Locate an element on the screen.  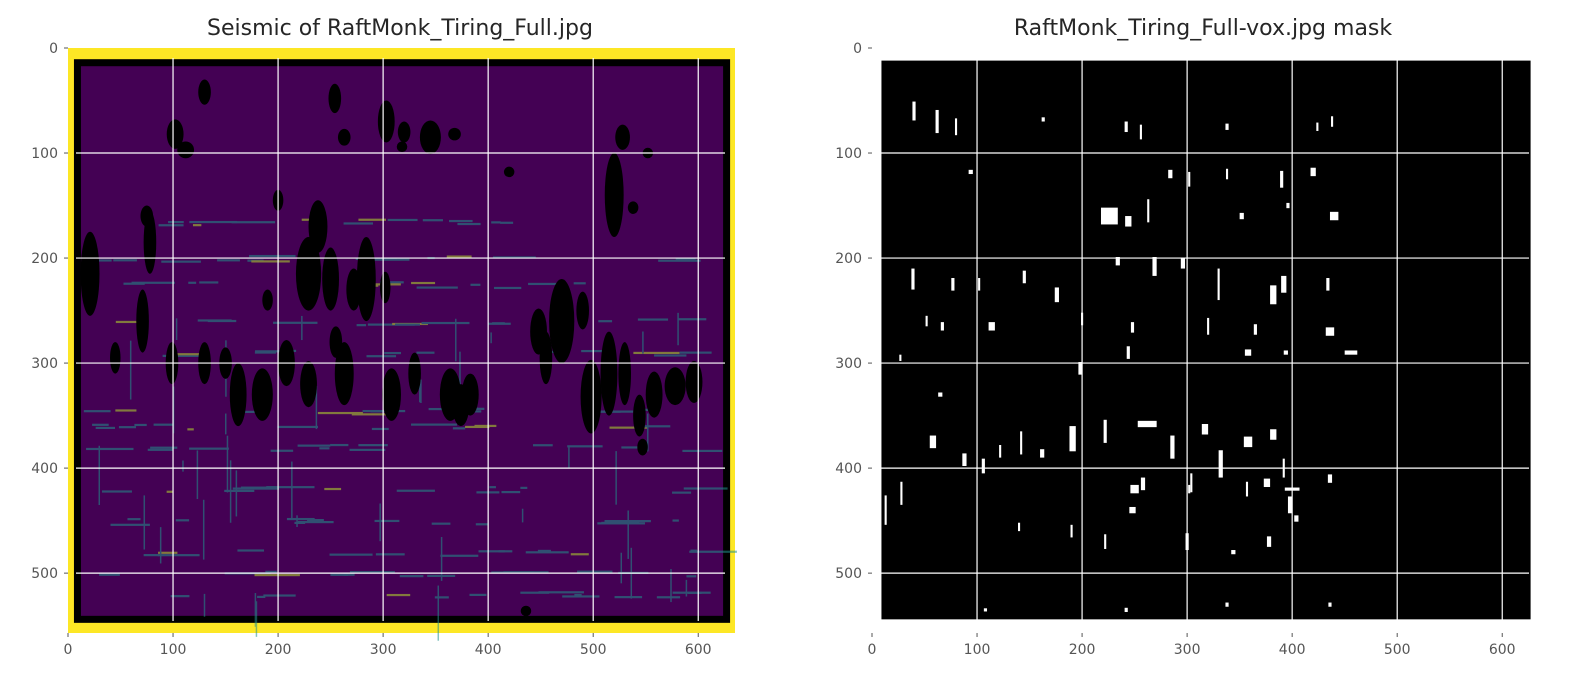
chart-title-seismic: Seismic of RaftMonk_Tiring_Full.jpg is located at coordinates (400, 28).